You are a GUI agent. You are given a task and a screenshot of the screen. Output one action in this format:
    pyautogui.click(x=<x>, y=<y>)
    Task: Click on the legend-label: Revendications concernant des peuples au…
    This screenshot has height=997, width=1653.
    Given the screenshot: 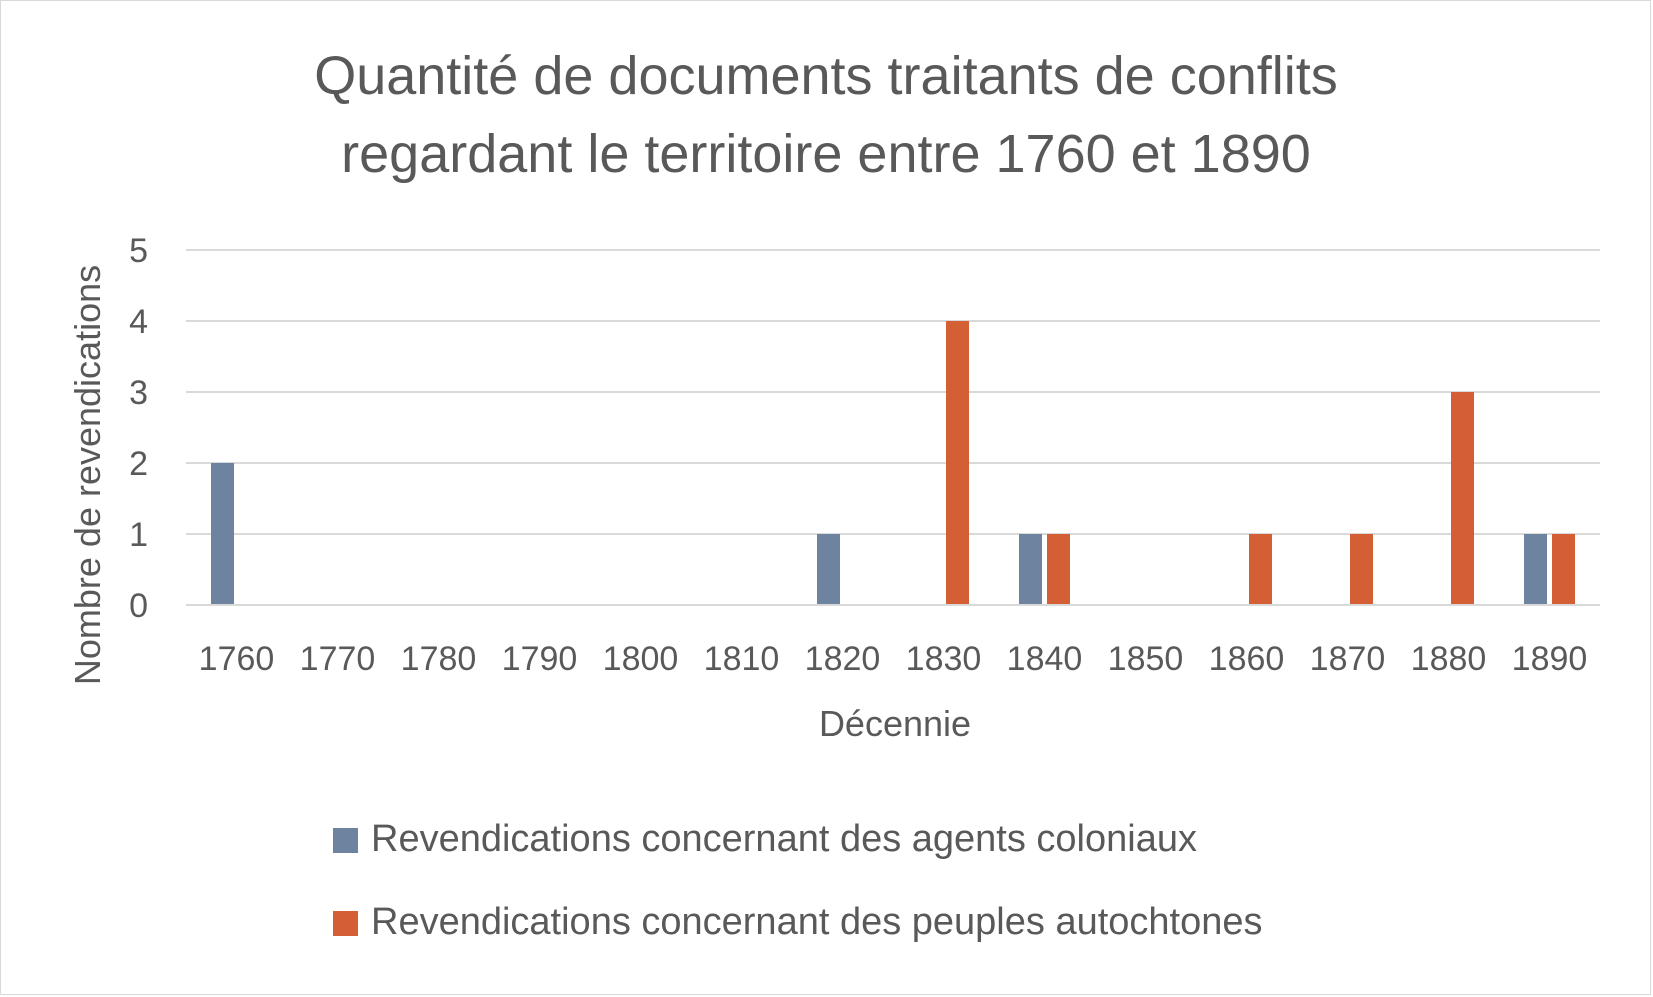 What is the action you would take?
    pyautogui.click(x=817, y=922)
    